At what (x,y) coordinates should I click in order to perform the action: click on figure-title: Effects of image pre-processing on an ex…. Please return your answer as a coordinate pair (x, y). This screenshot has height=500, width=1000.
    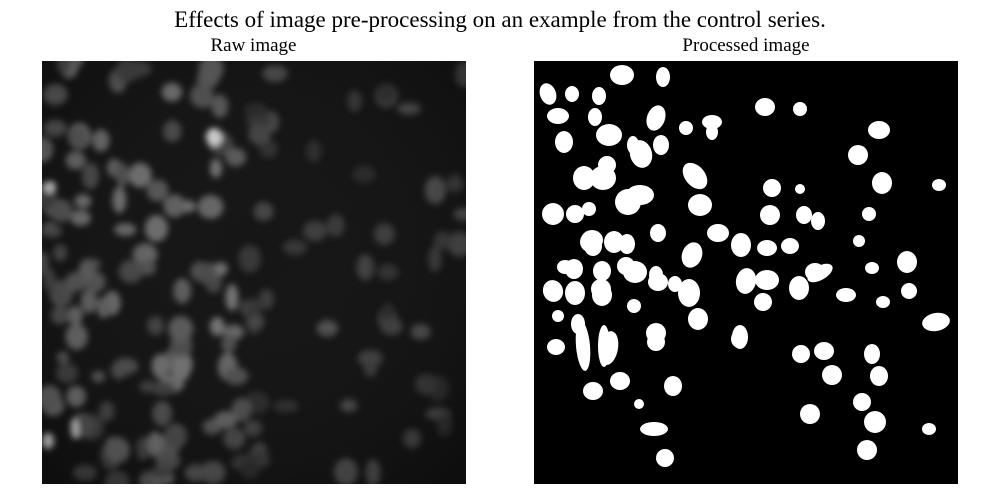
    Looking at the image, I should click on (500, 19).